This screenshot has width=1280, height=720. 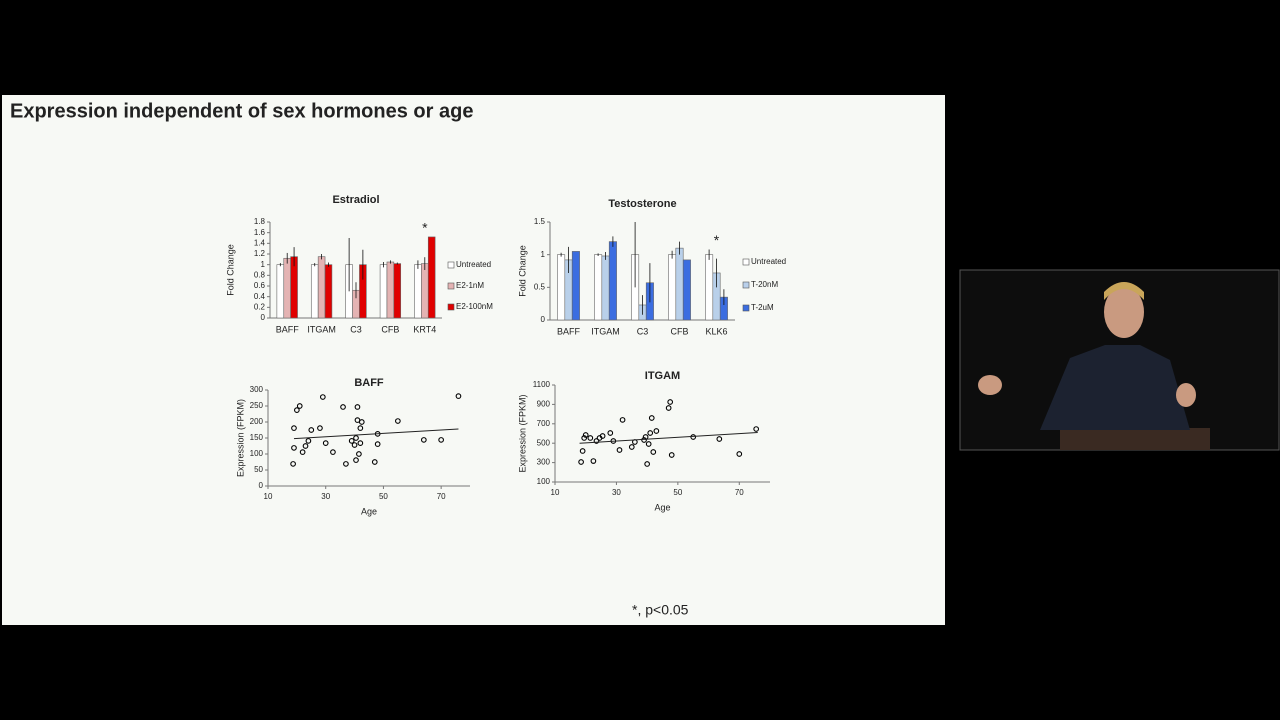 What do you see at coordinates (268, 496) in the screenshot?
I see `x-tick-label: 10` at bounding box center [268, 496].